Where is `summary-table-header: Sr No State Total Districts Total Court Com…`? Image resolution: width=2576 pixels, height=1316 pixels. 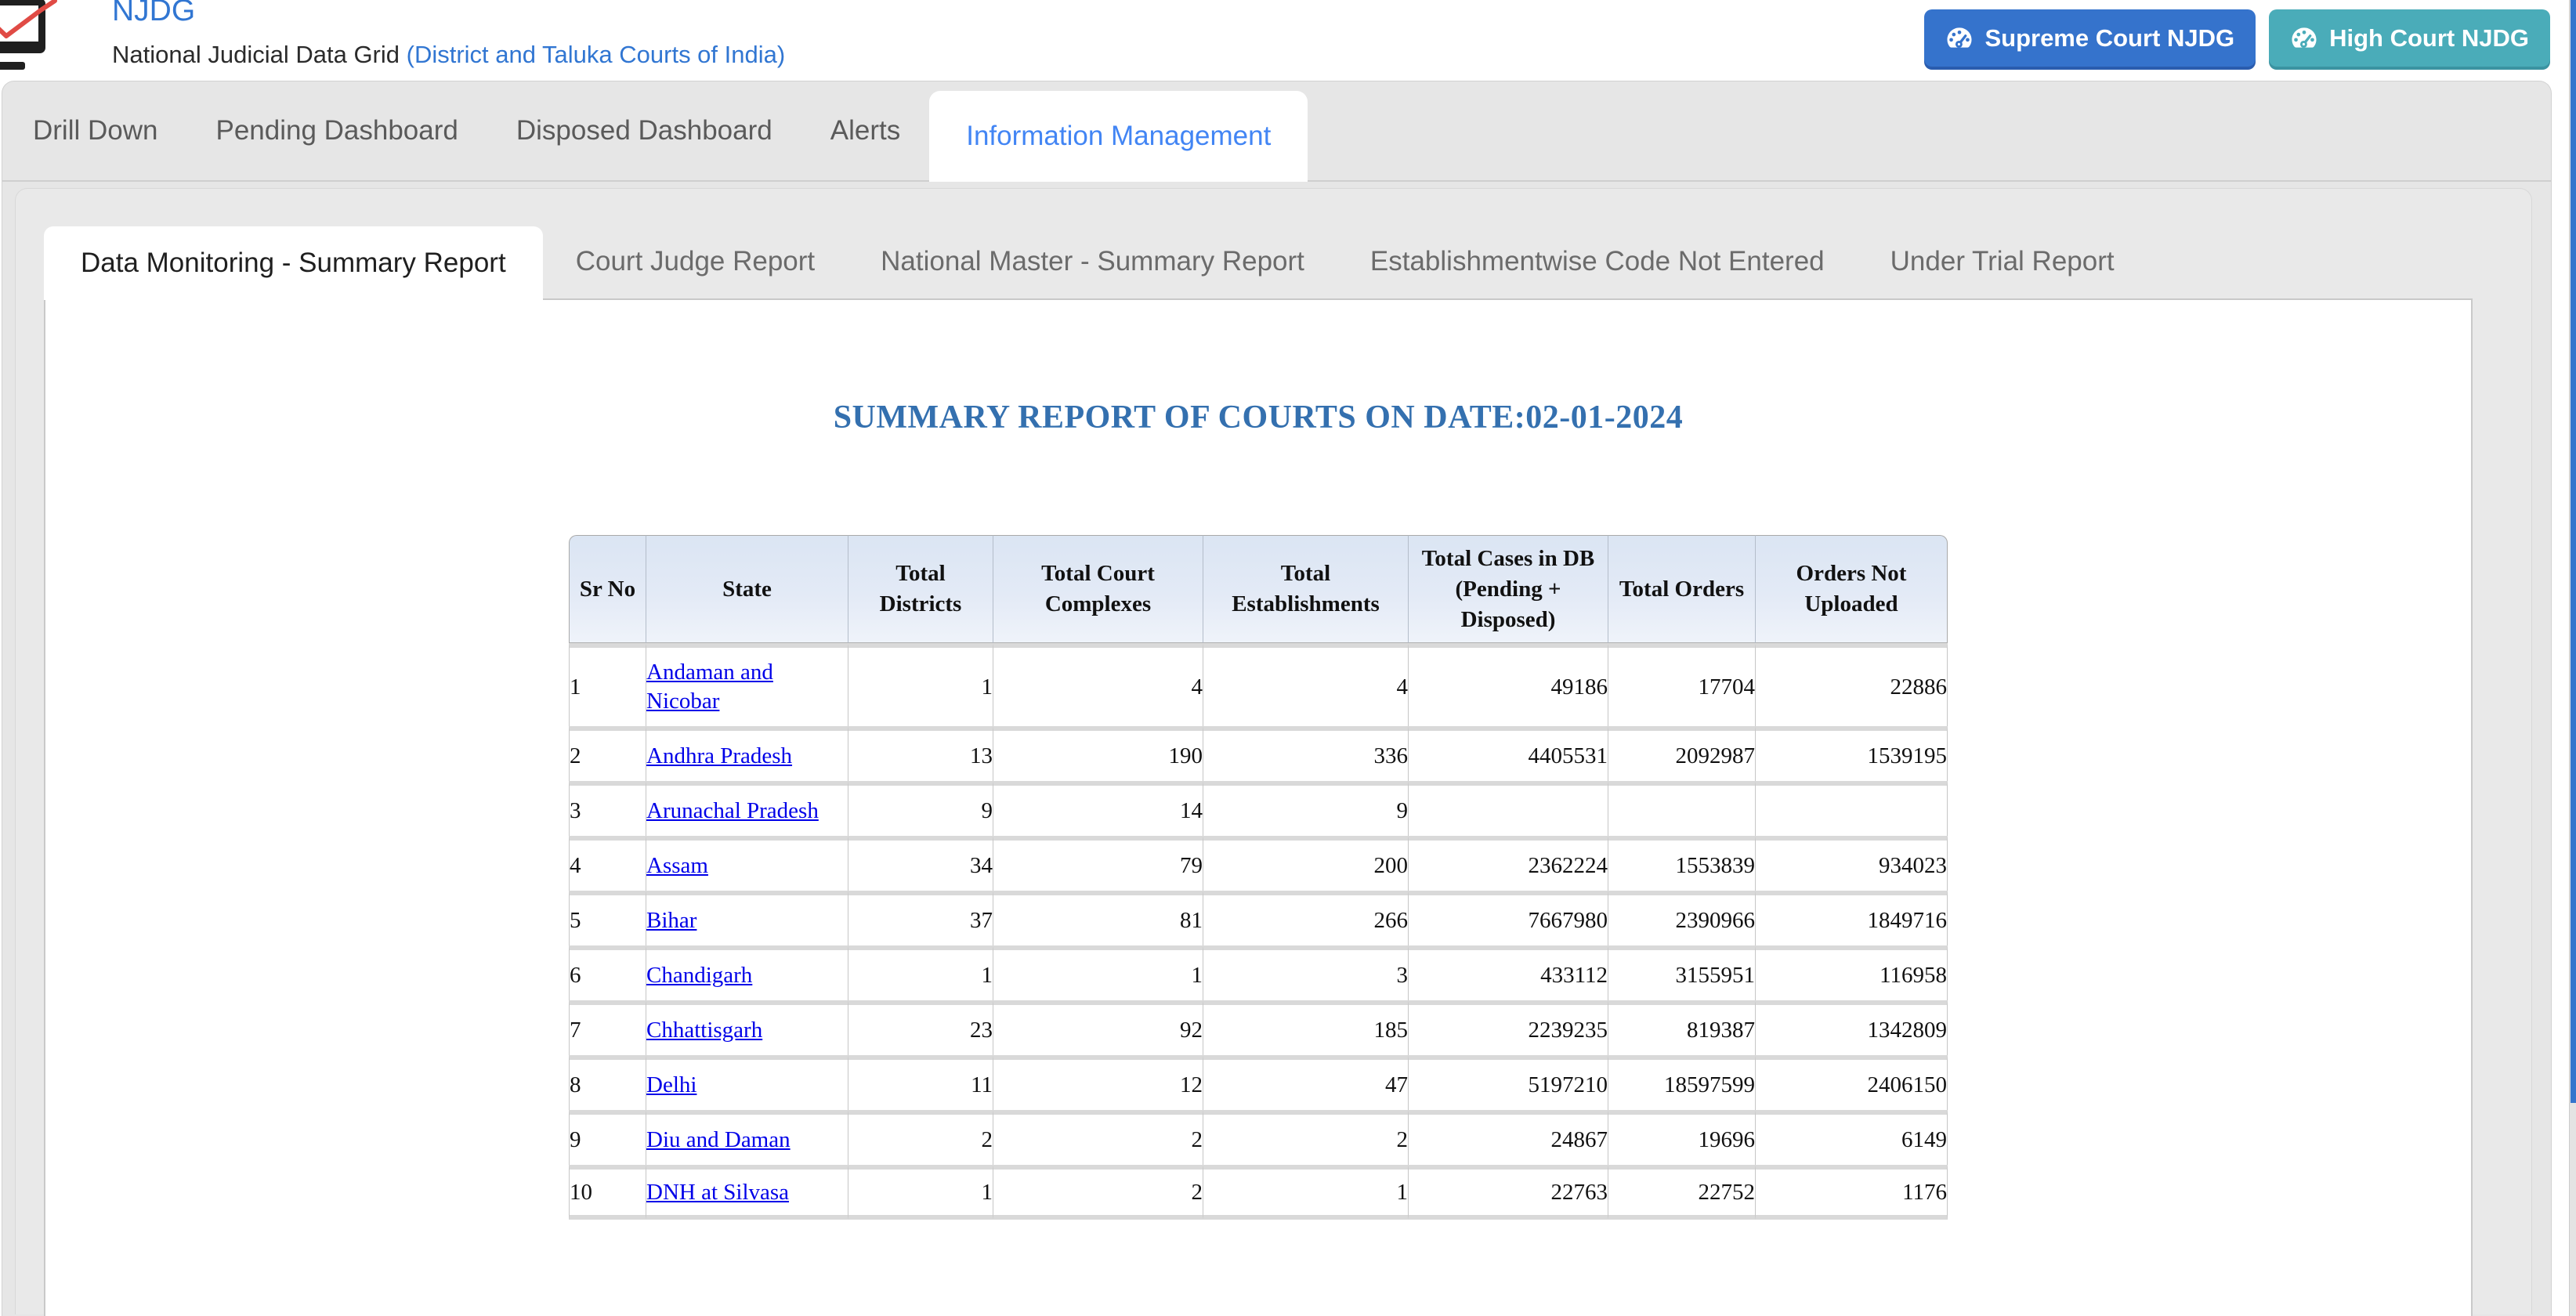
summary-table-header: Sr No State Total Districts Total Court Com… is located at coordinates (1258, 589).